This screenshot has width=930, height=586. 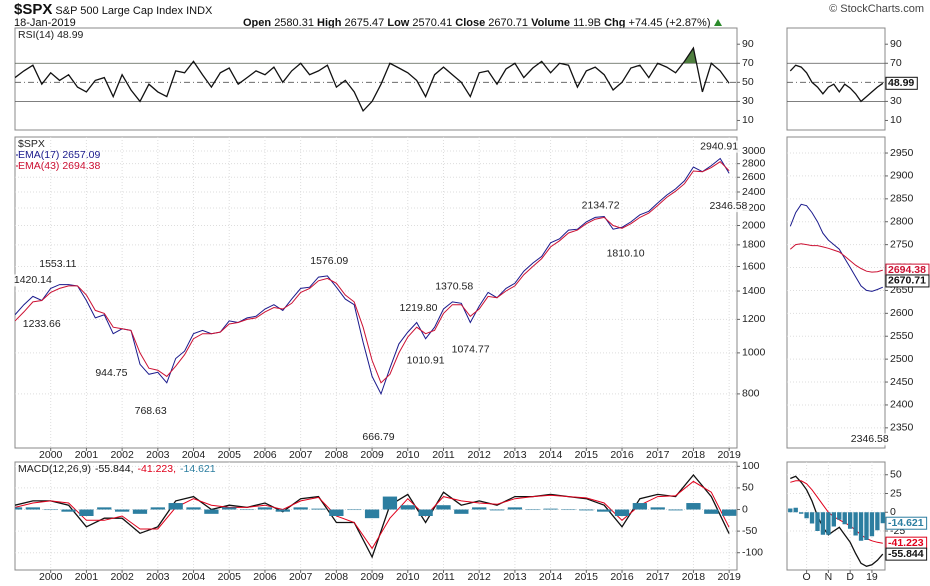 I want to click on x-tick-label: D, so click(x=850, y=577).